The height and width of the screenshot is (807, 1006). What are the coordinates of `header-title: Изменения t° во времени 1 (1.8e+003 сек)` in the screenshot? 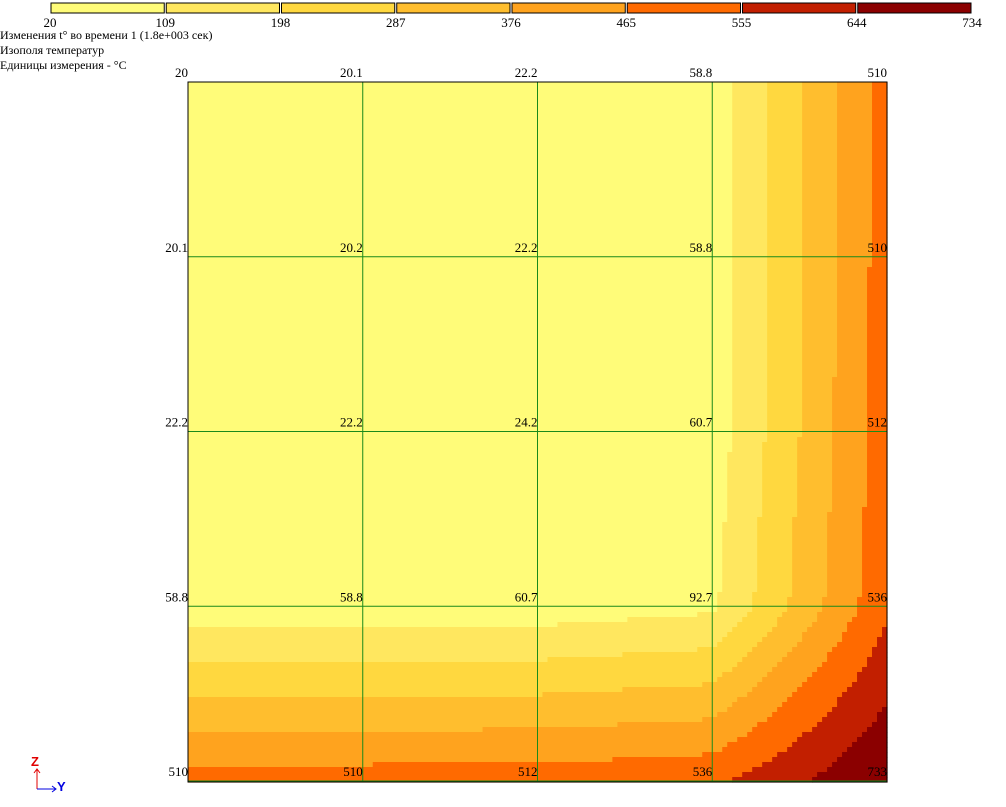 It's located at (106, 35).